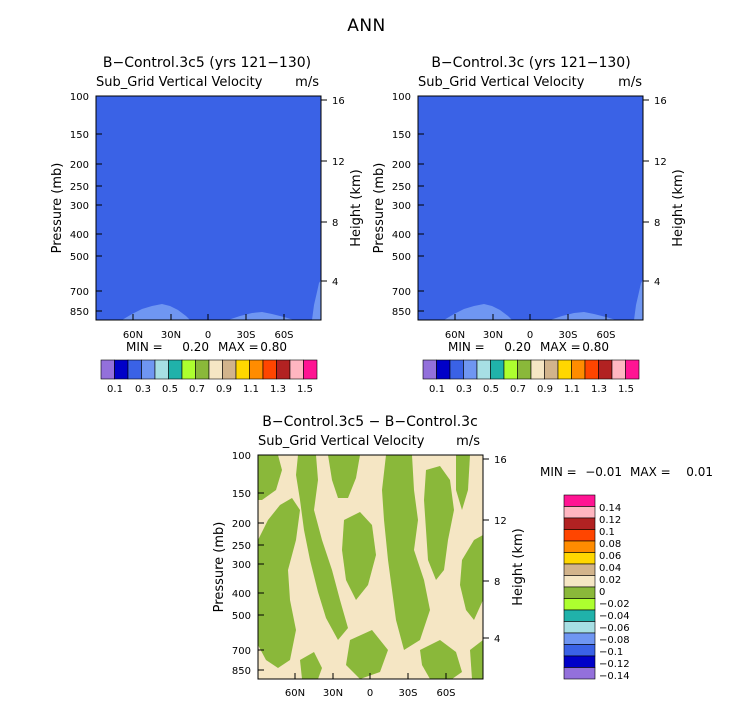 This screenshot has height=703, width=733. What do you see at coordinates (602, 592) in the screenshot?
I see `diff-cb-label-7: 0` at bounding box center [602, 592].